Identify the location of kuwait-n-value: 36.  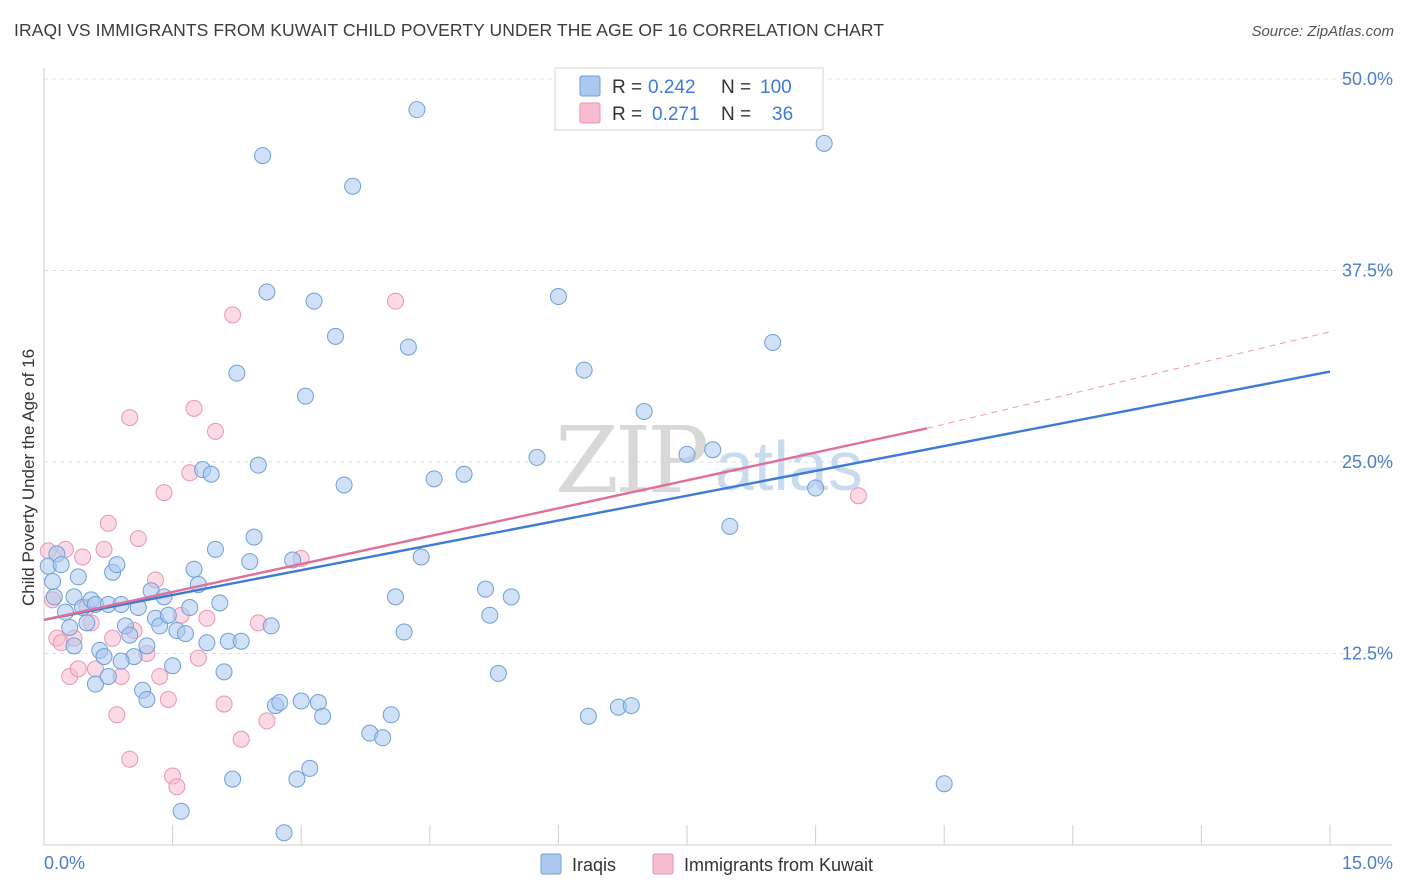
(782, 114).